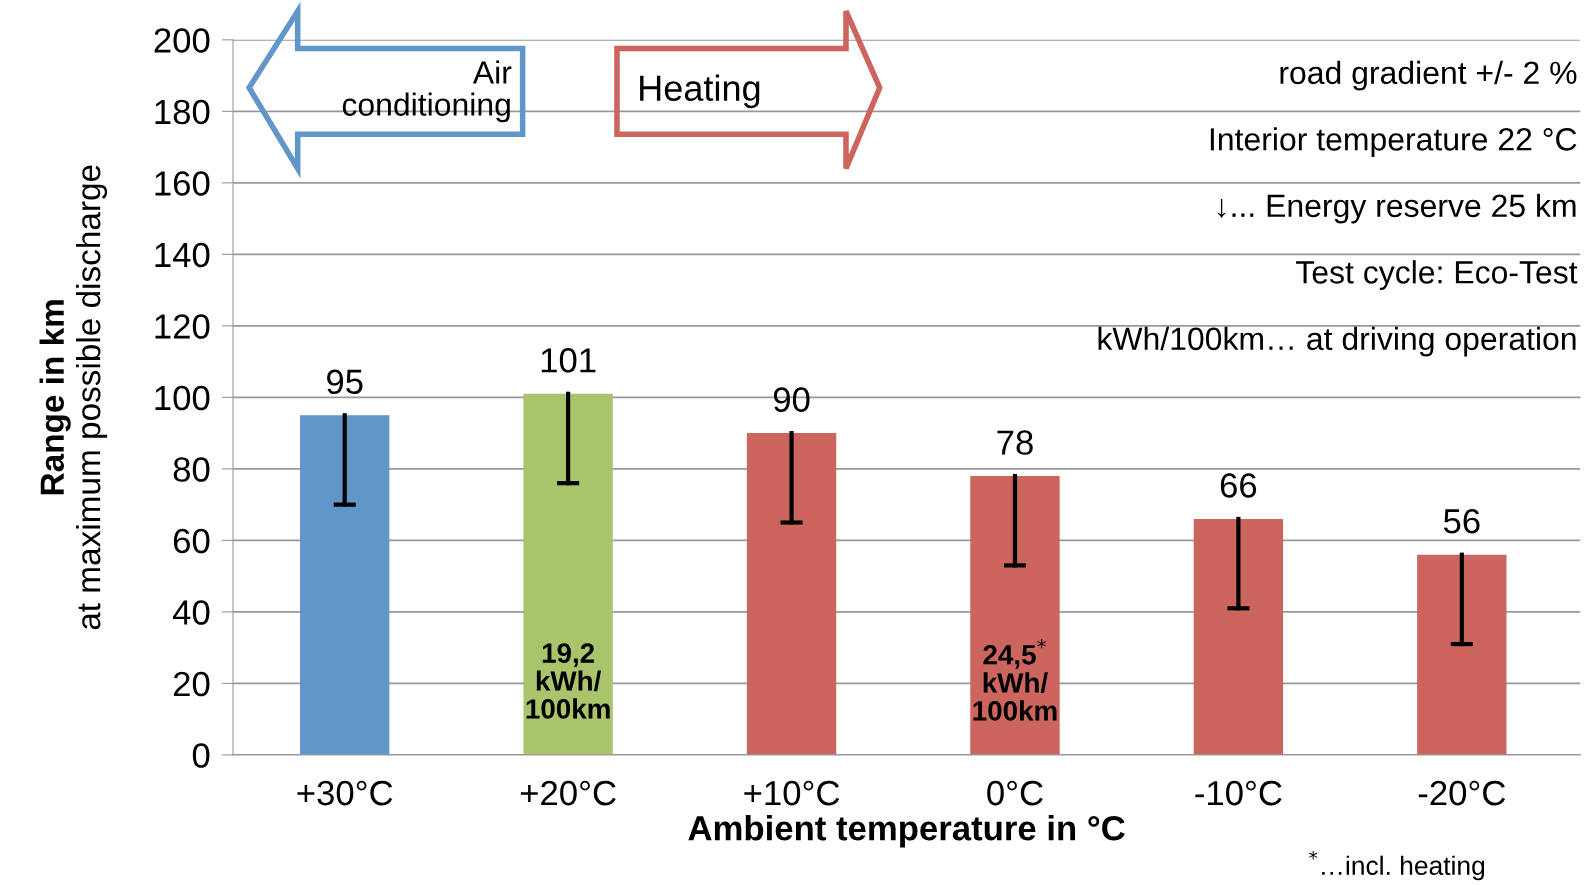 This screenshot has height=885, width=1585. Describe the element at coordinates (1461, 521) in the screenshot. I see `data-label: 56` at that location.